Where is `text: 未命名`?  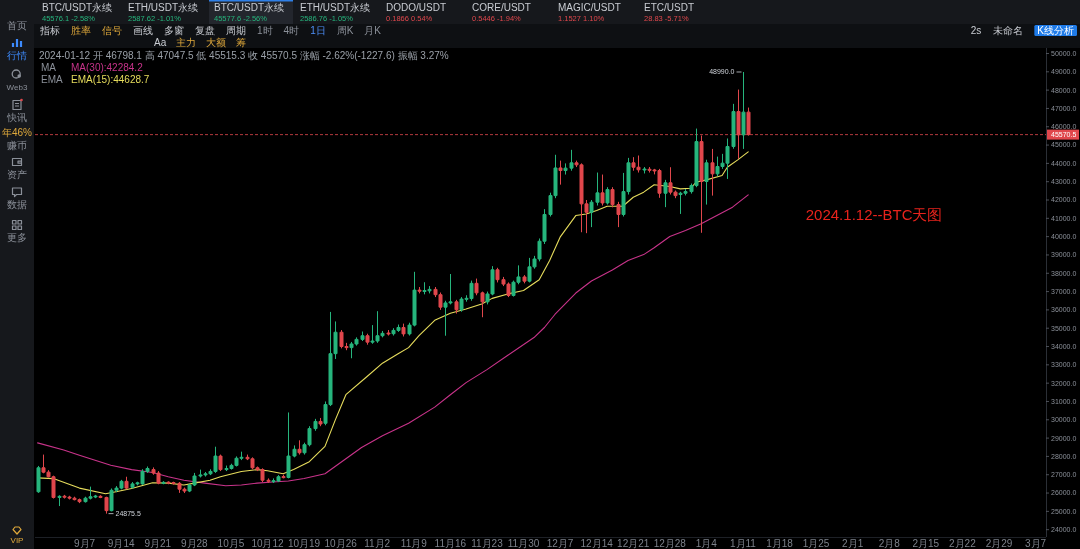 text: 未命名 is located at coordinates (1008, 30).